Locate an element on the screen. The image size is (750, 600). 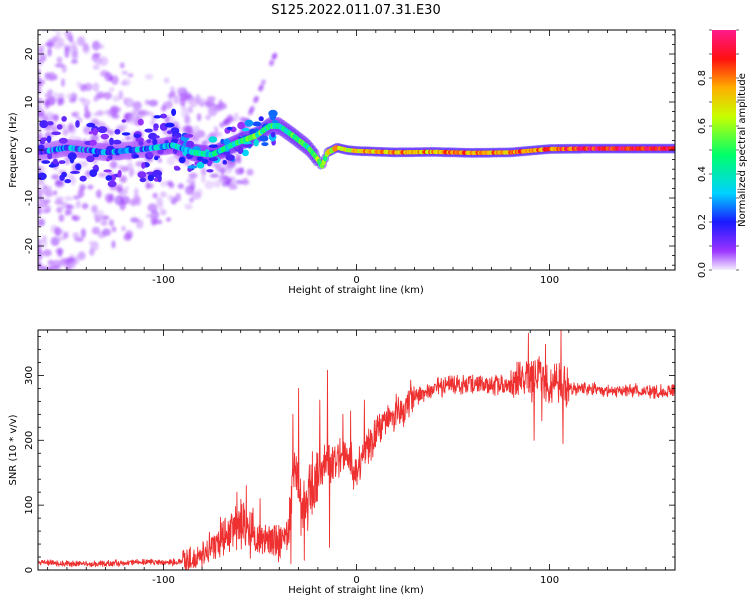
x-tick-label: 0 is located at coordinates (356, 580).